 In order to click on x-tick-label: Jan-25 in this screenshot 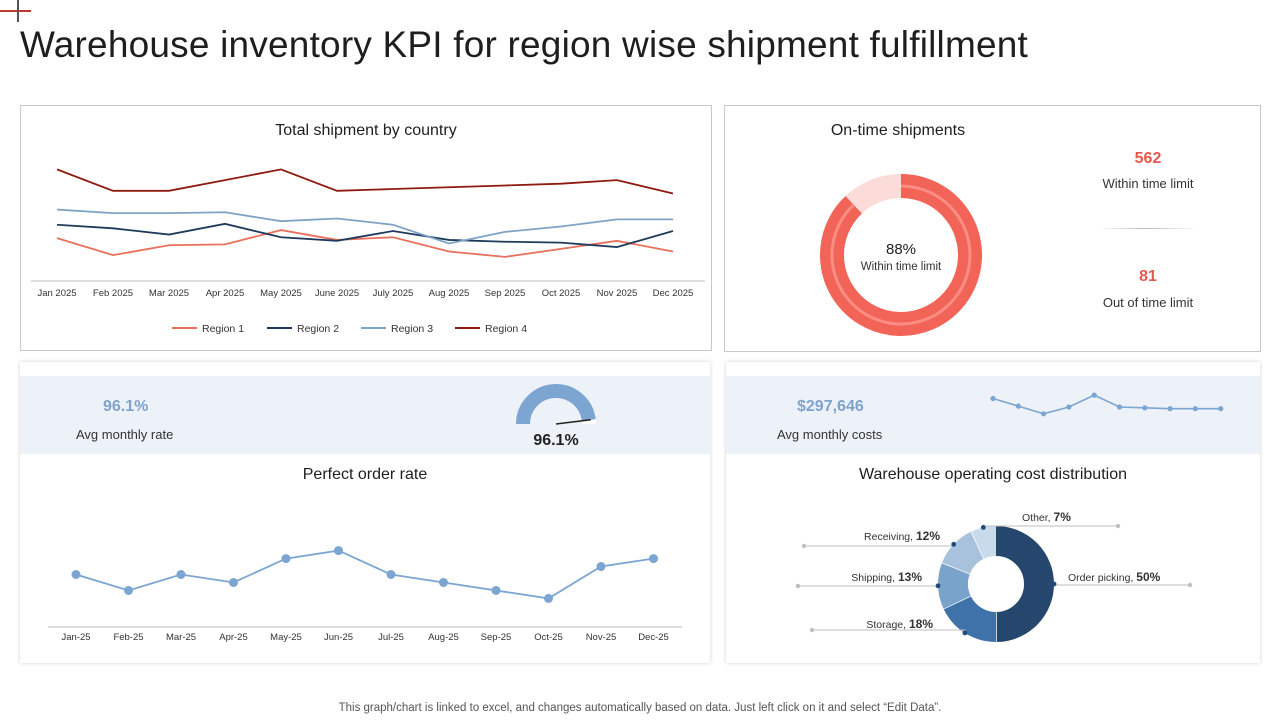, I will do `click(75, 637)`.